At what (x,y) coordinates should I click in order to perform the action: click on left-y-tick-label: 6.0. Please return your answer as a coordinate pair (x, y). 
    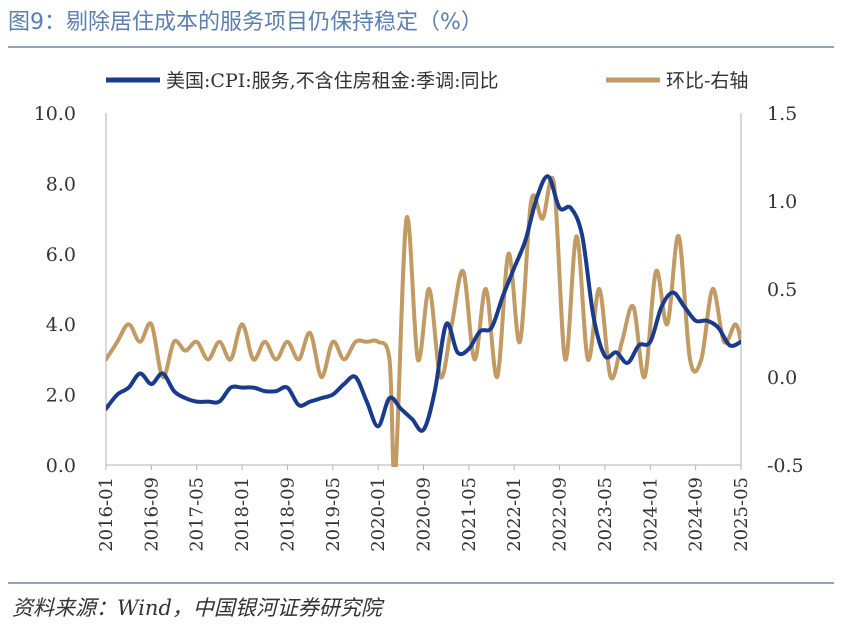
    Looking at the image, I should click on (61, 255).